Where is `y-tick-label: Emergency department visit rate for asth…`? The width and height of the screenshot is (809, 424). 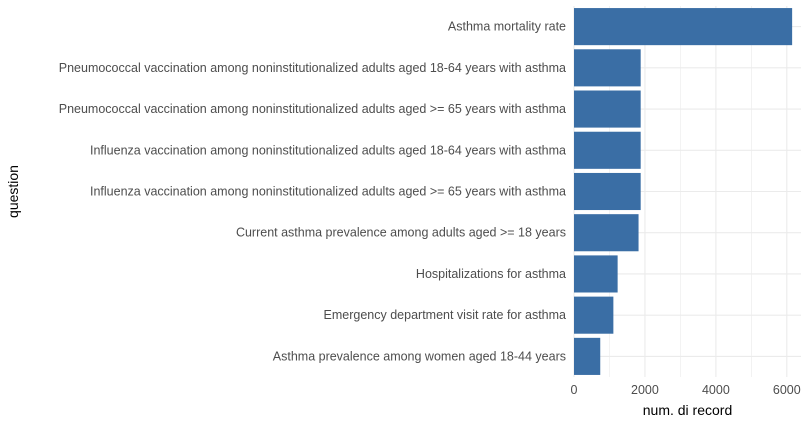 y-tick-label: Emergency department visit rate for asth… is located at coordinates (445, 315).